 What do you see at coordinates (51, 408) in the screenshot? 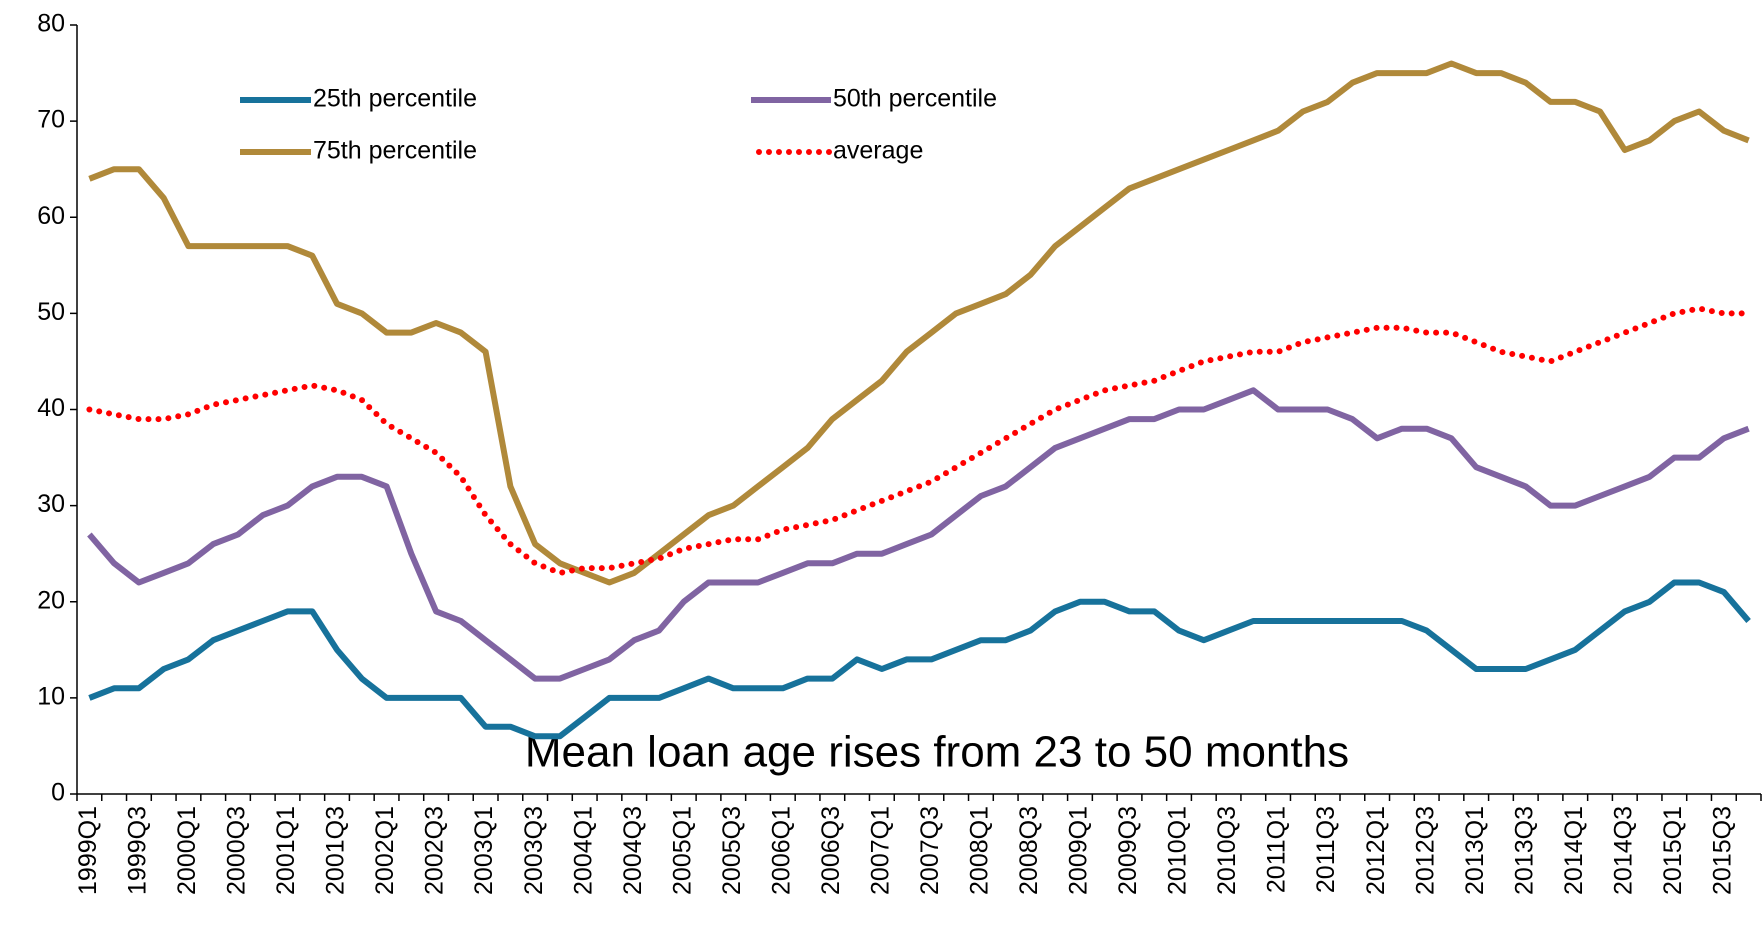
I see `y-tick-label: 40` at bounding box center [51, 408].